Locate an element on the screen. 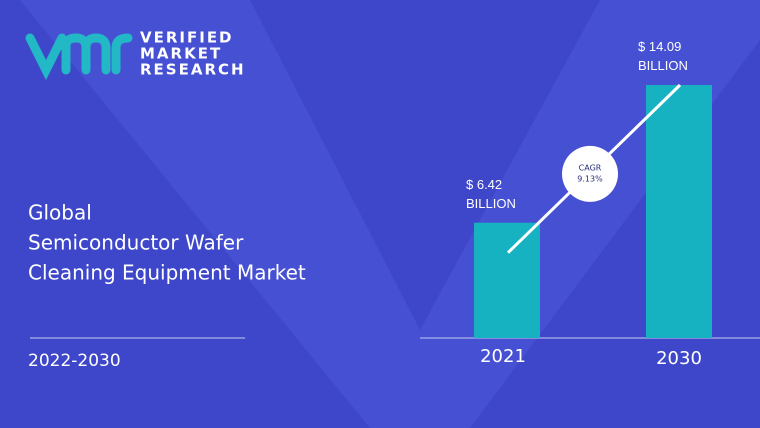 The image size is (760, 428). logo-text: MARKET is located at coordinates (181, 54).